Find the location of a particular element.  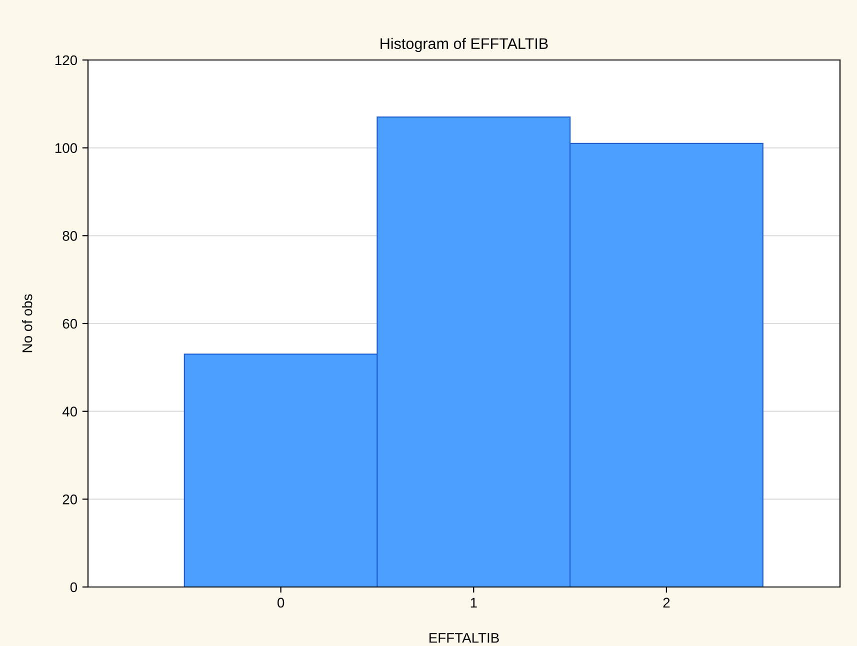

y-tick-label: 40 is located at coordinates (70, 411).